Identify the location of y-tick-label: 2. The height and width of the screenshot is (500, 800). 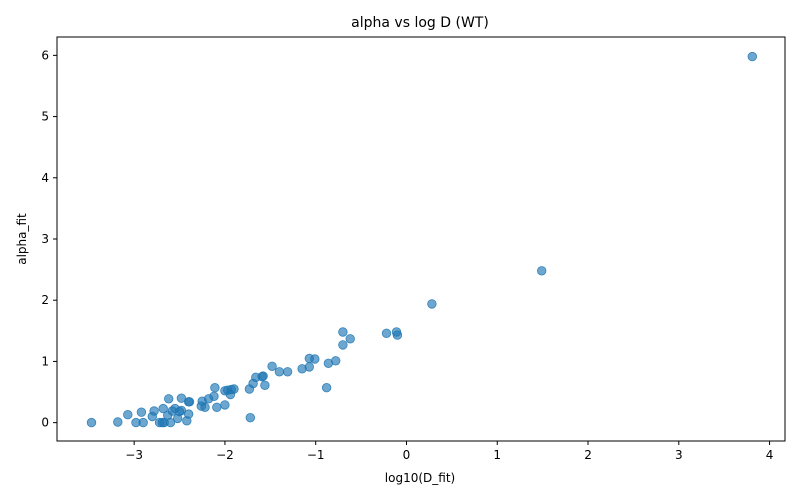
(45, 300).